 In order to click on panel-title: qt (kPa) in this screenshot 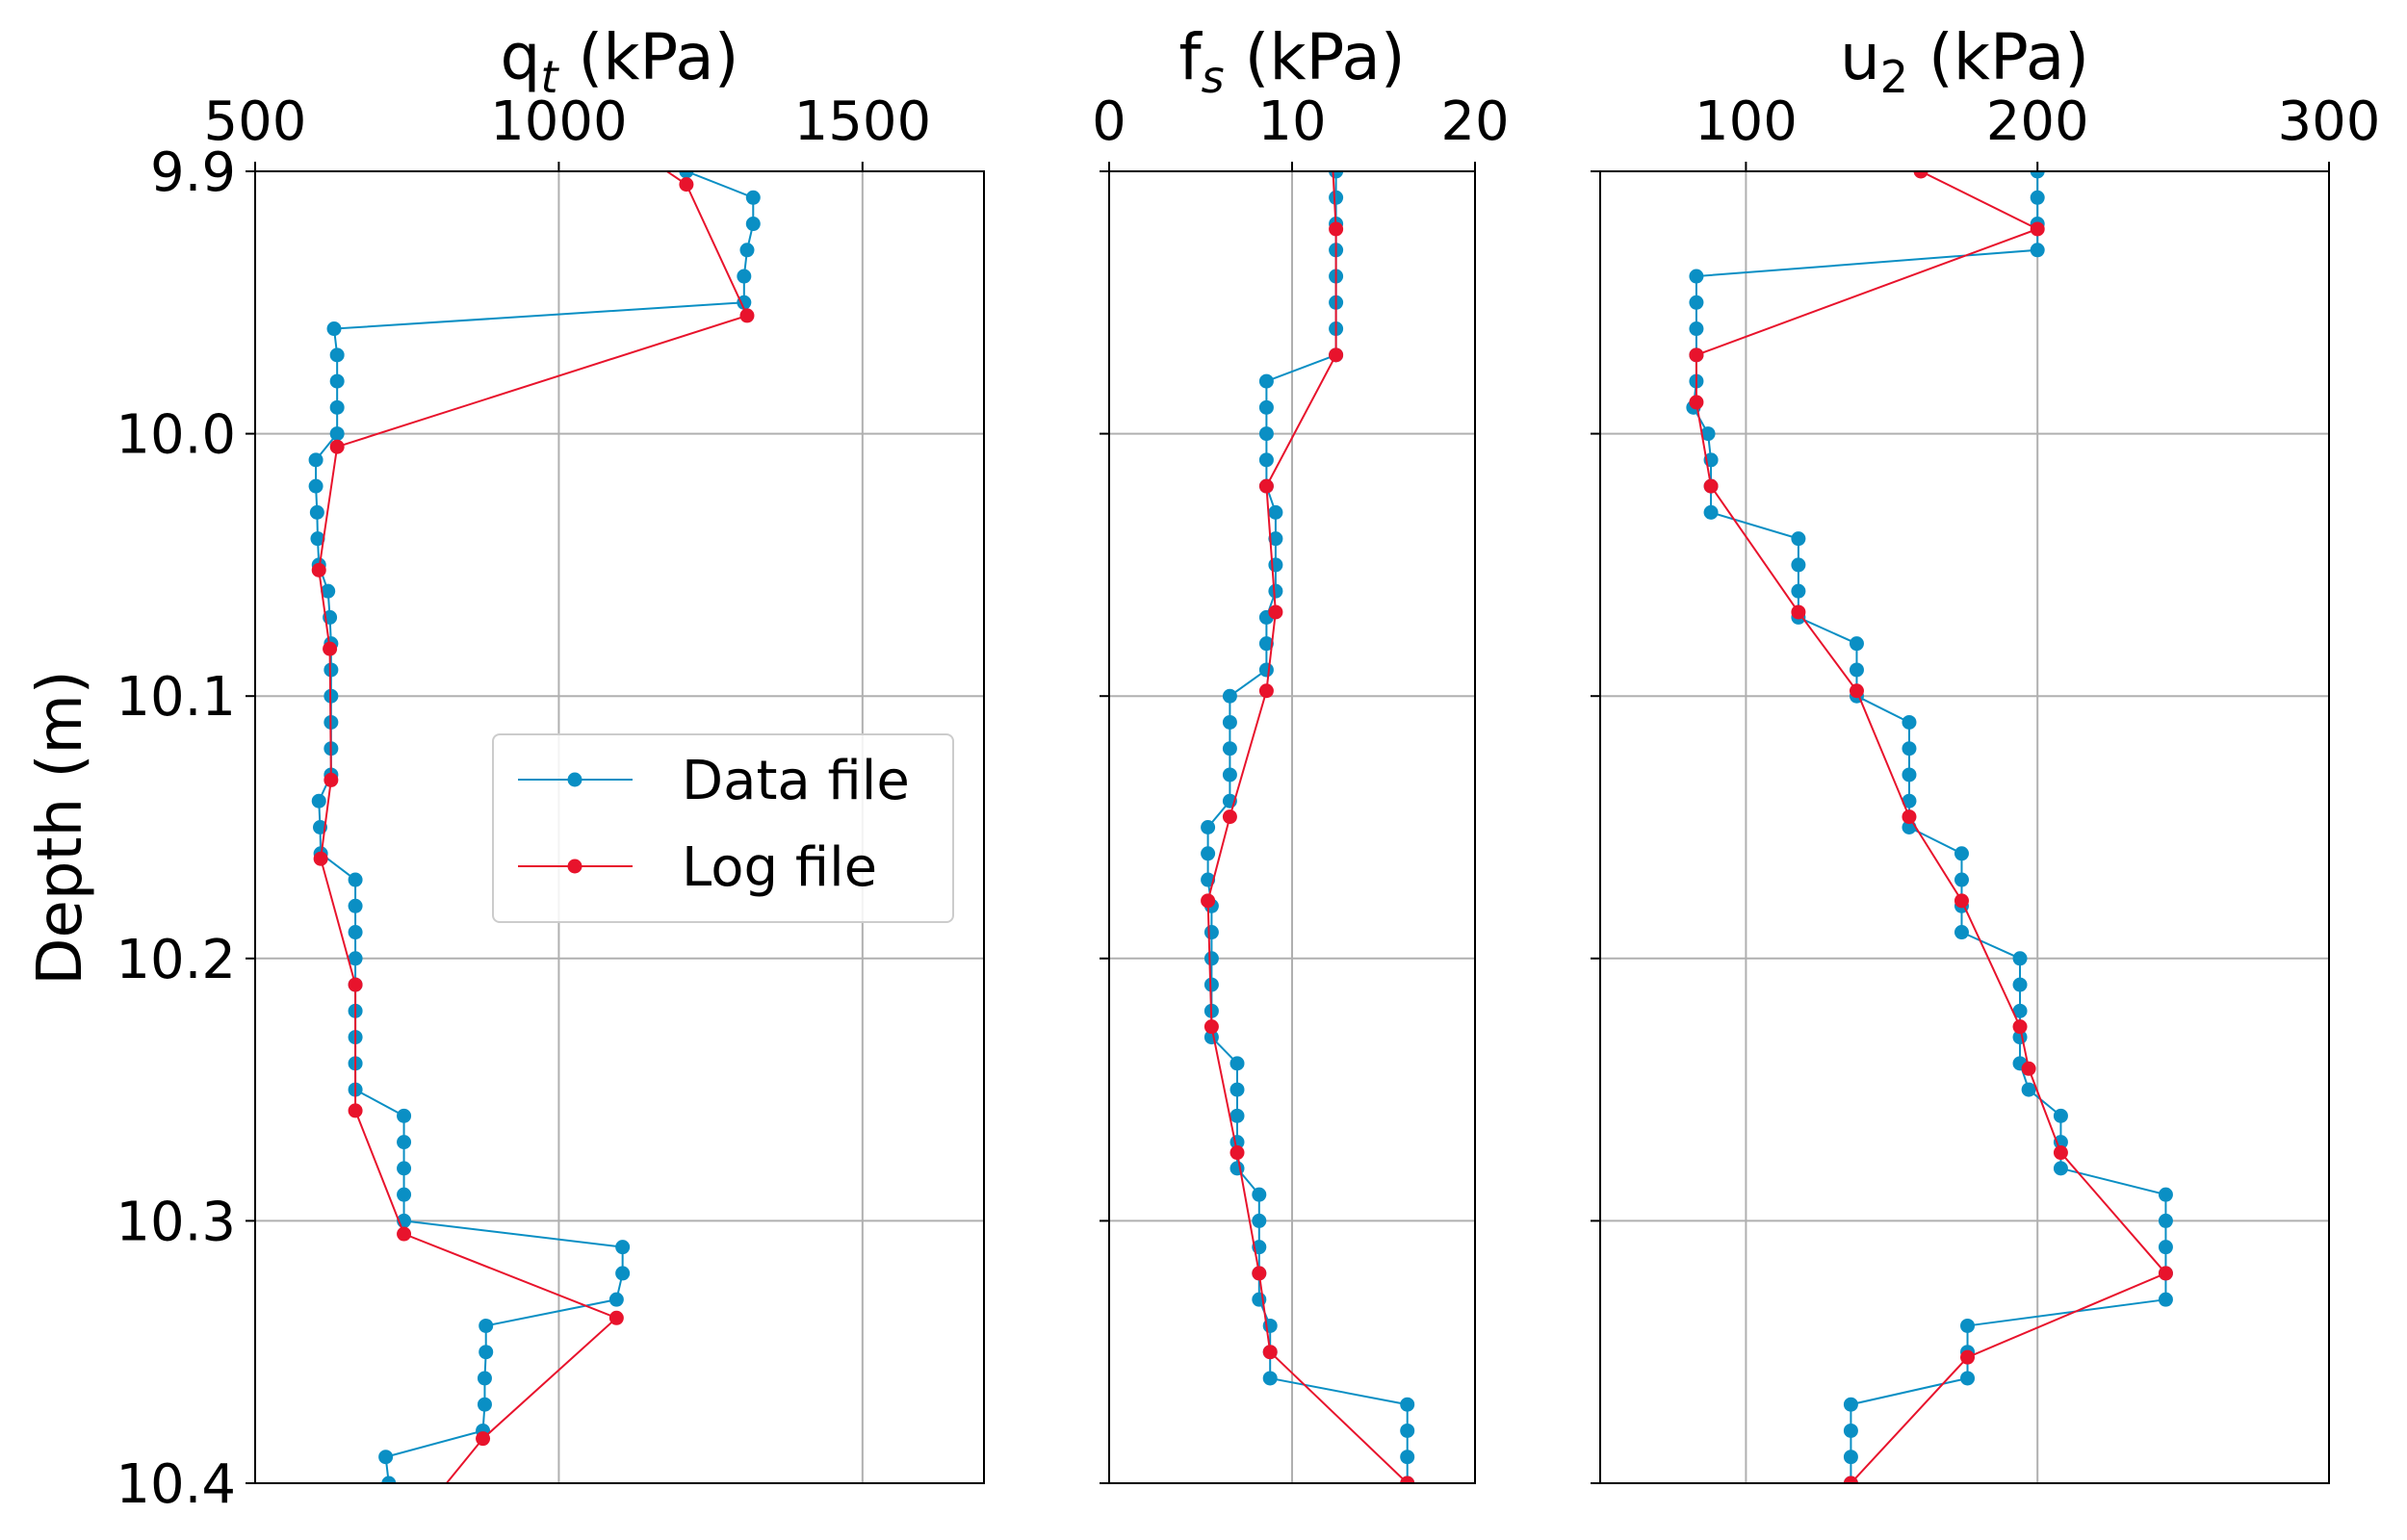, I will do `click(620, 61)`.